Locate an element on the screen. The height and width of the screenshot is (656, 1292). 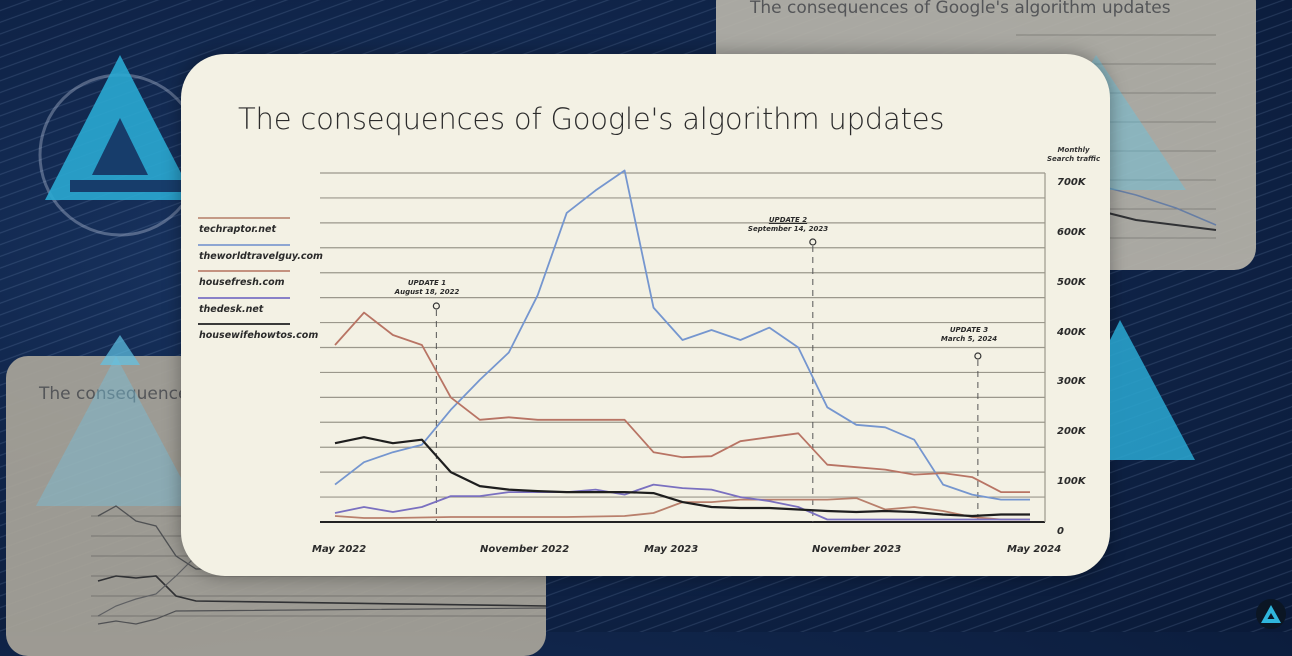
y-axis-title: Monthly Search traffic is located at coordinates (1073, 155).